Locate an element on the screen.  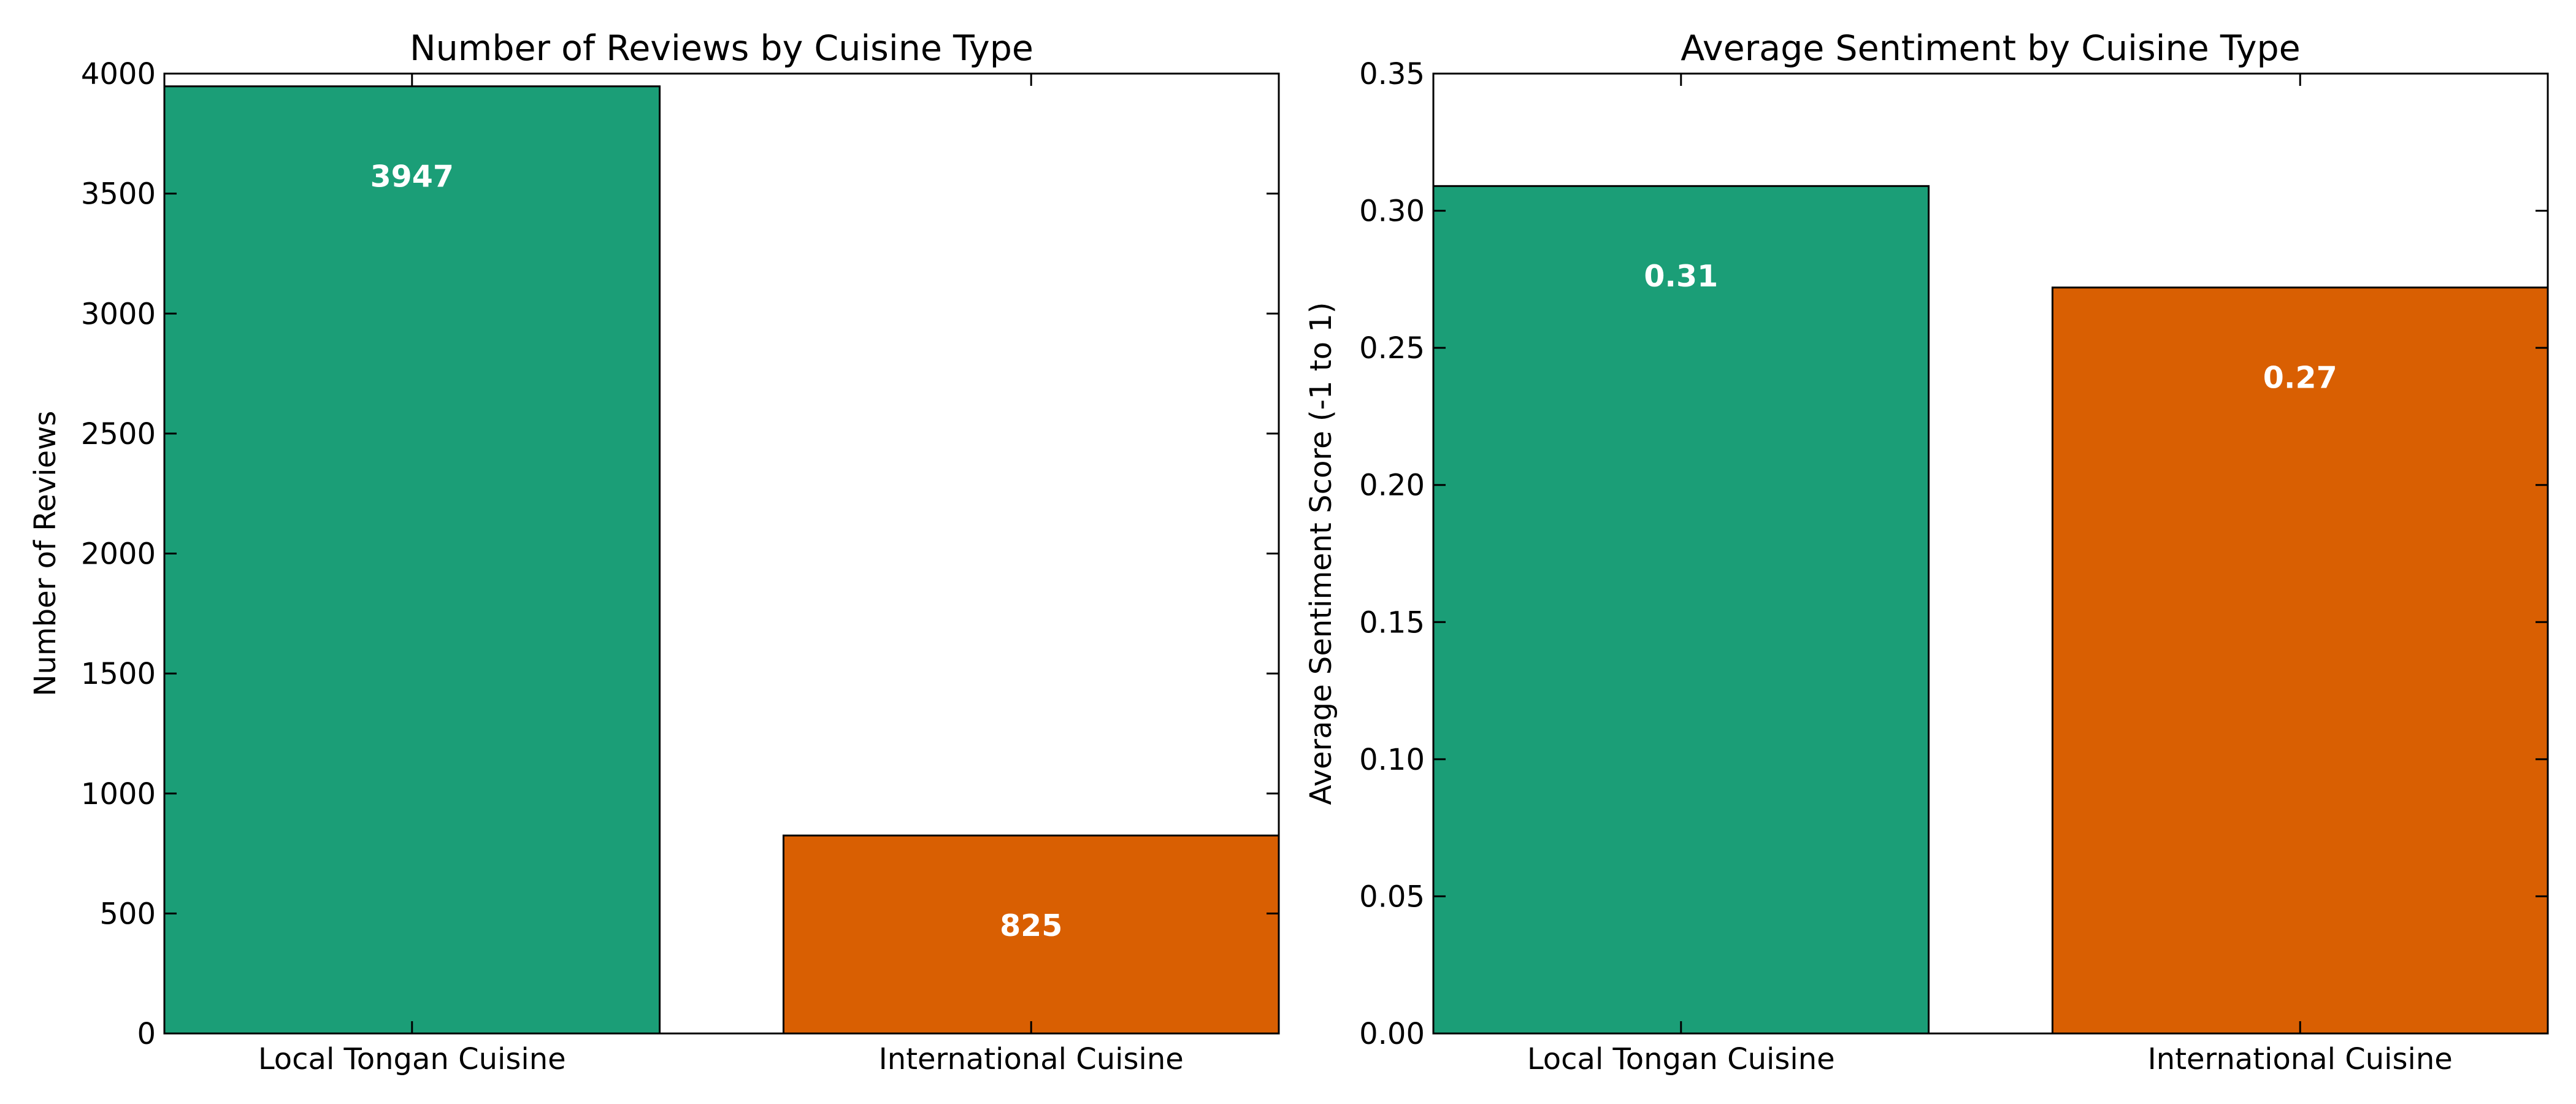
y-tick-label: 0.00 is located at coordinates (1392, 1034).